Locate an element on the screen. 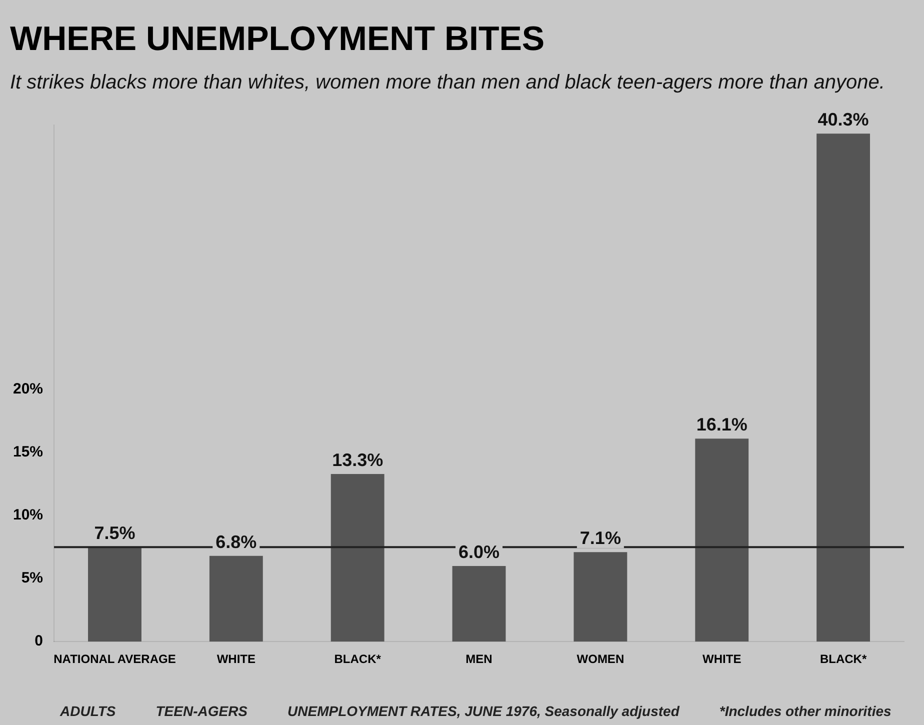 This screenshot has width=924, height=725. data-label: 40.3% is located at coordinates (843, 120).